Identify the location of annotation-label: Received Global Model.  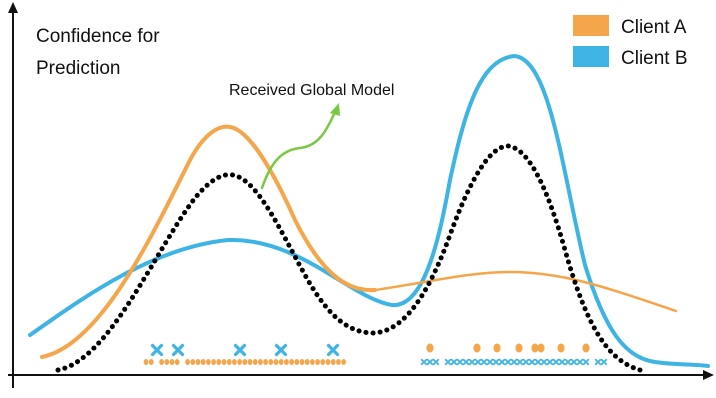
(311, 90).